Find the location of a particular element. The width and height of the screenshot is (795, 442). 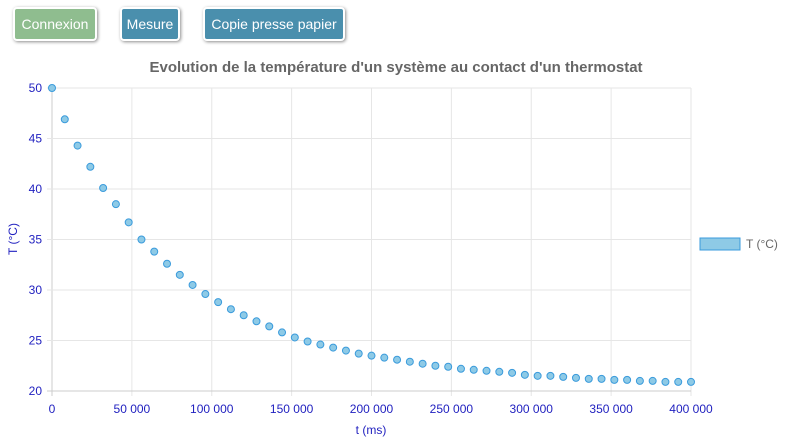

y-tick-label: 20 is located at coordinates (36, 391).